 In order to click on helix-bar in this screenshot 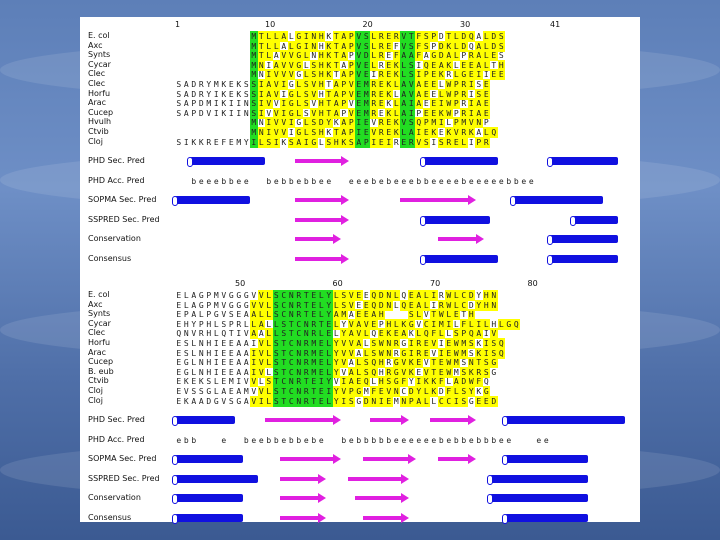, I will do `click(458, 259)`.